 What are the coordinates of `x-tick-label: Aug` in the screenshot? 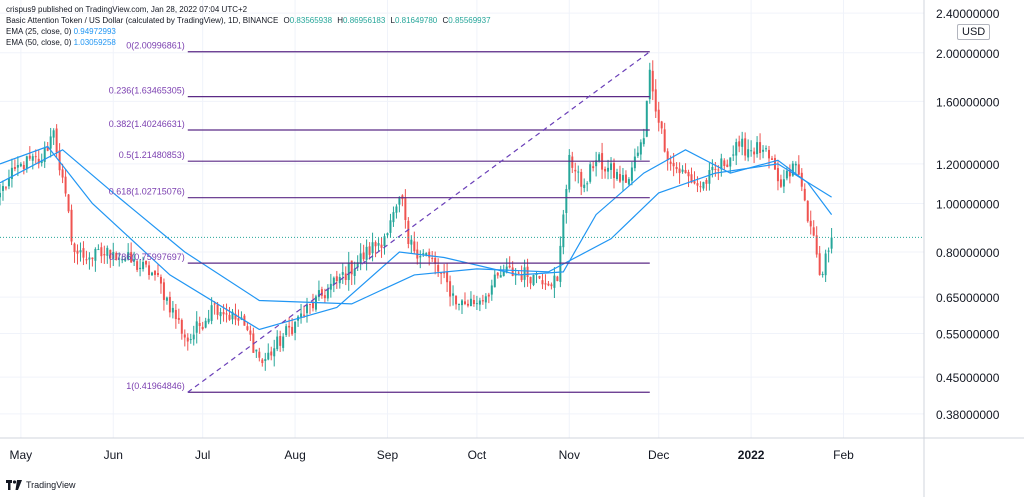 It's located at (294, 455).